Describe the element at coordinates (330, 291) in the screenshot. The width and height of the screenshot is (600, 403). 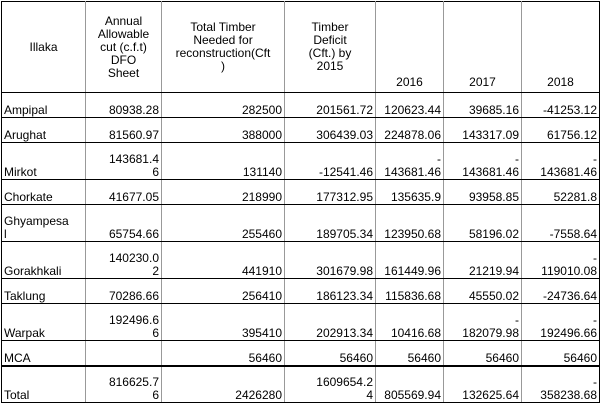
I see `value-cell: 186123.34` at that location.